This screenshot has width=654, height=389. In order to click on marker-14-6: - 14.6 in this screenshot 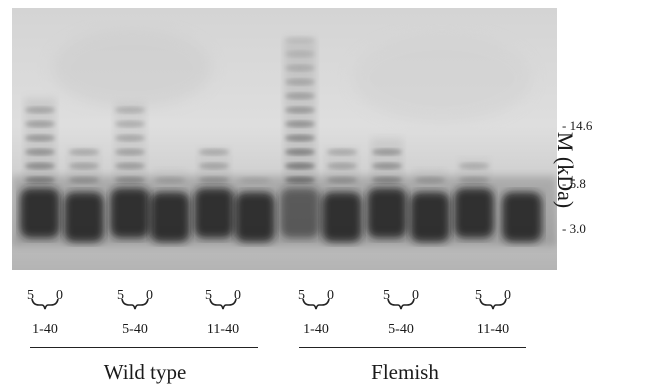, I will do `click(577, 125)`.